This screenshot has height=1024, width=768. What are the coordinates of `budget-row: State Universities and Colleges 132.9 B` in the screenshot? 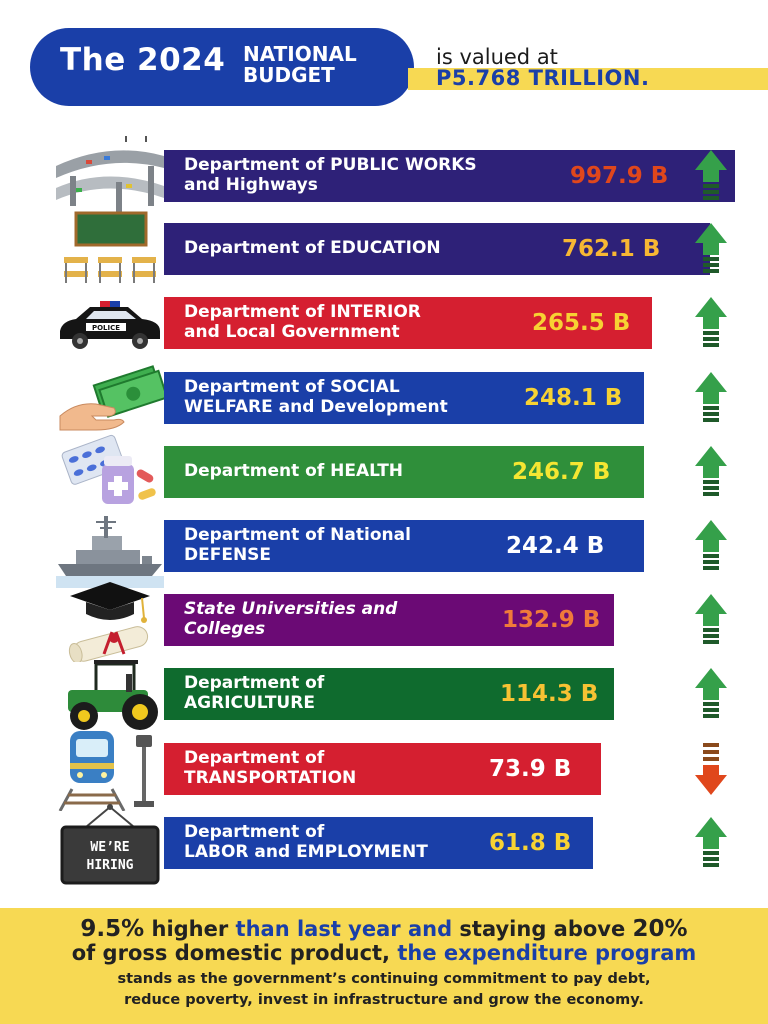 It's located at (384, 623).